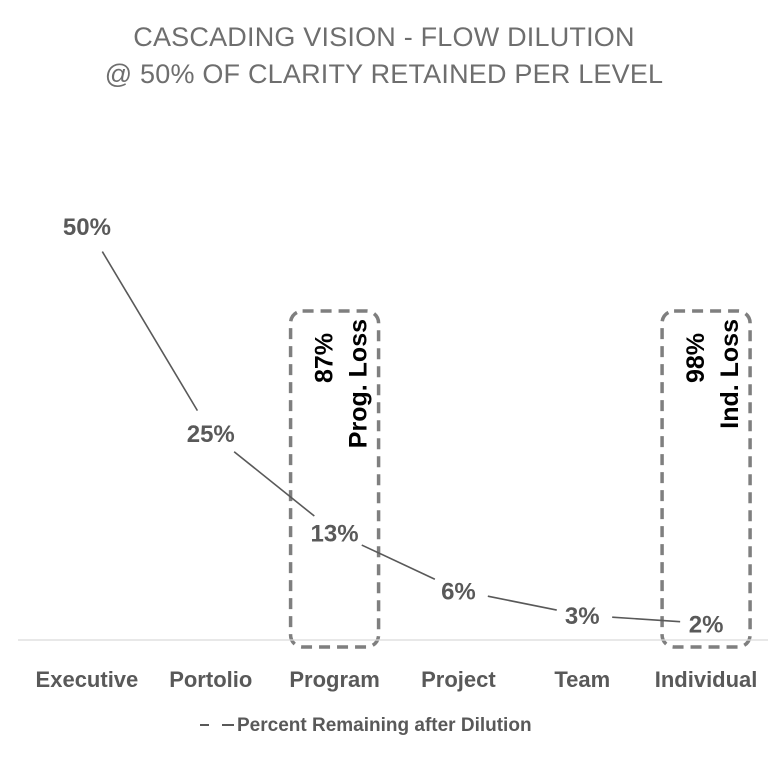 This screenshot has width=768, height=768. I want to click on data-label: 6%, so click(458, 591).